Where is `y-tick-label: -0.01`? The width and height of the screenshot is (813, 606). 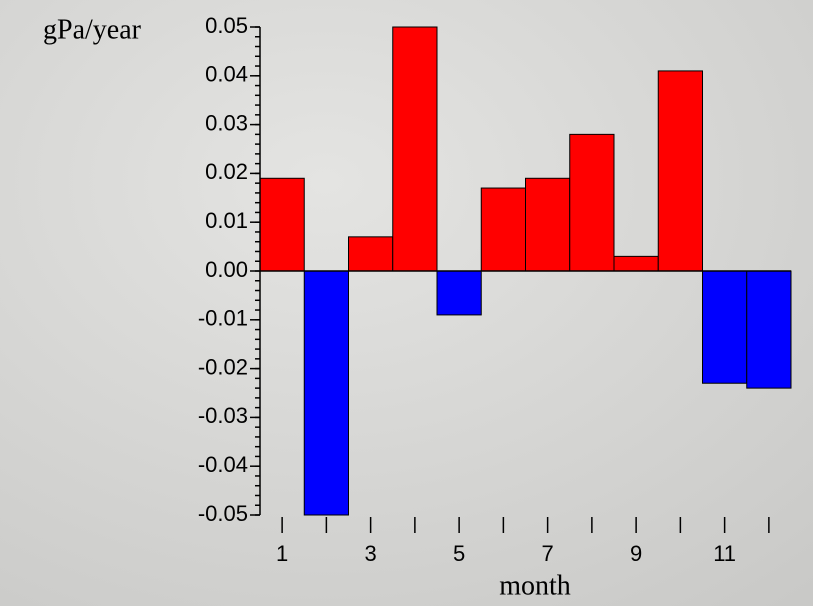
y-tick-label: -0.01 is located at coordinates (223, 318).